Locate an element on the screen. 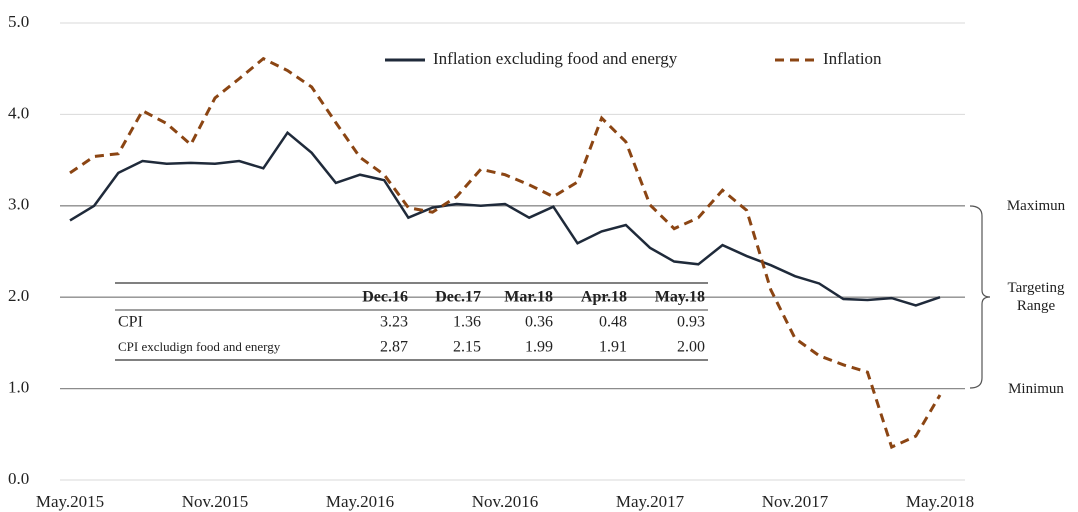 Image resolution: width=1078 pixels, height=512 pixels. legend-label: Inflation excluding food and energy is located at coordinates (555, 58).